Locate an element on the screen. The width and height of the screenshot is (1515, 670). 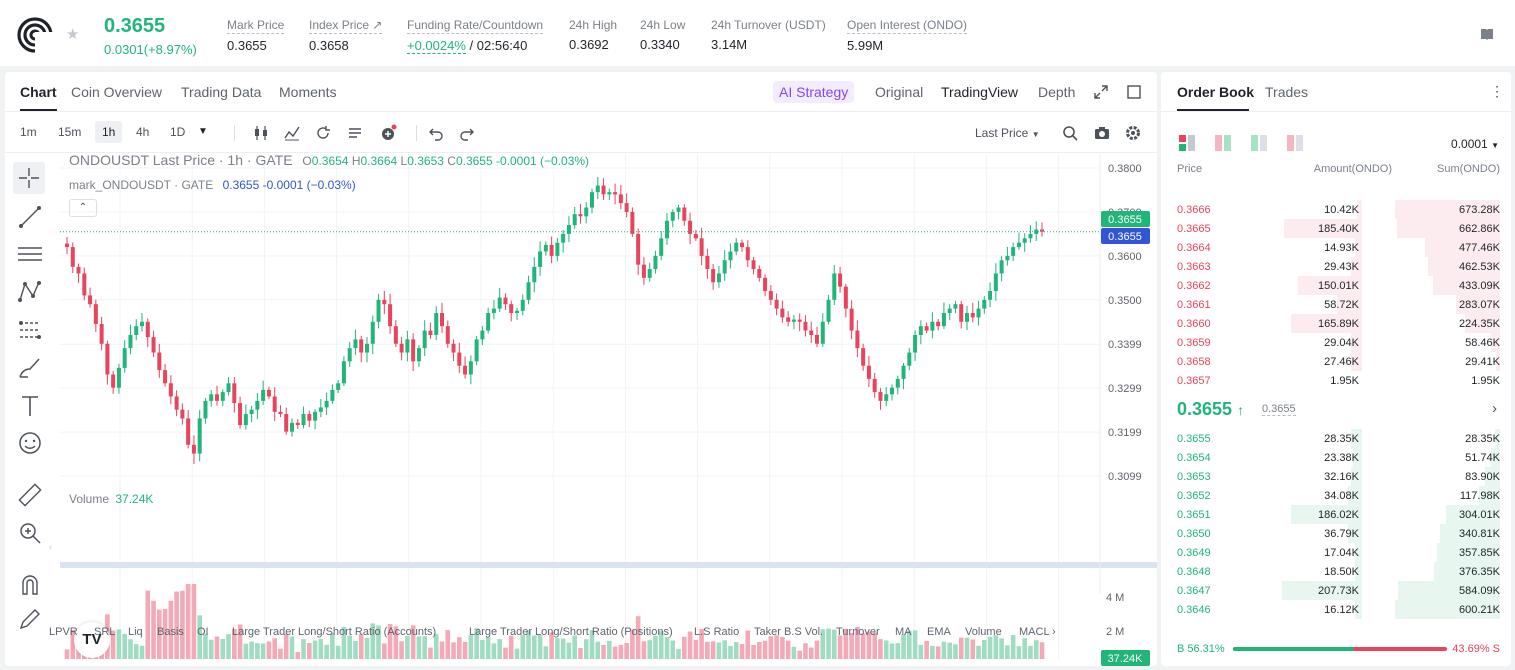
undo-icon is located at coordinates (436, 133).